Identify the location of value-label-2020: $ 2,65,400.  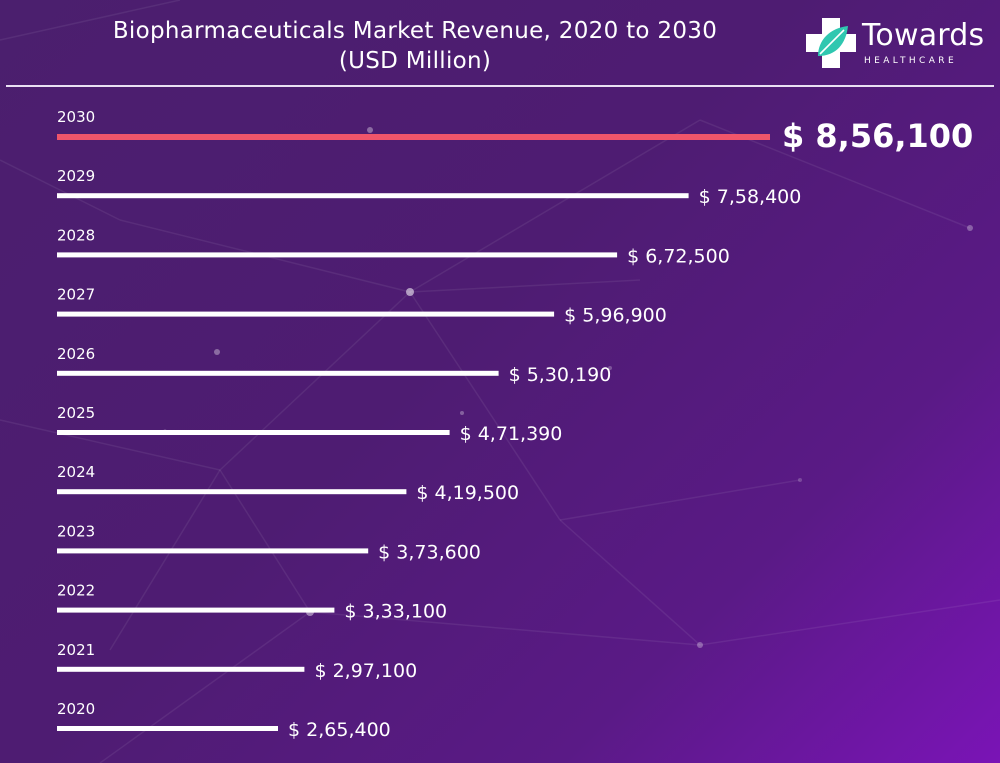
(339, 730).